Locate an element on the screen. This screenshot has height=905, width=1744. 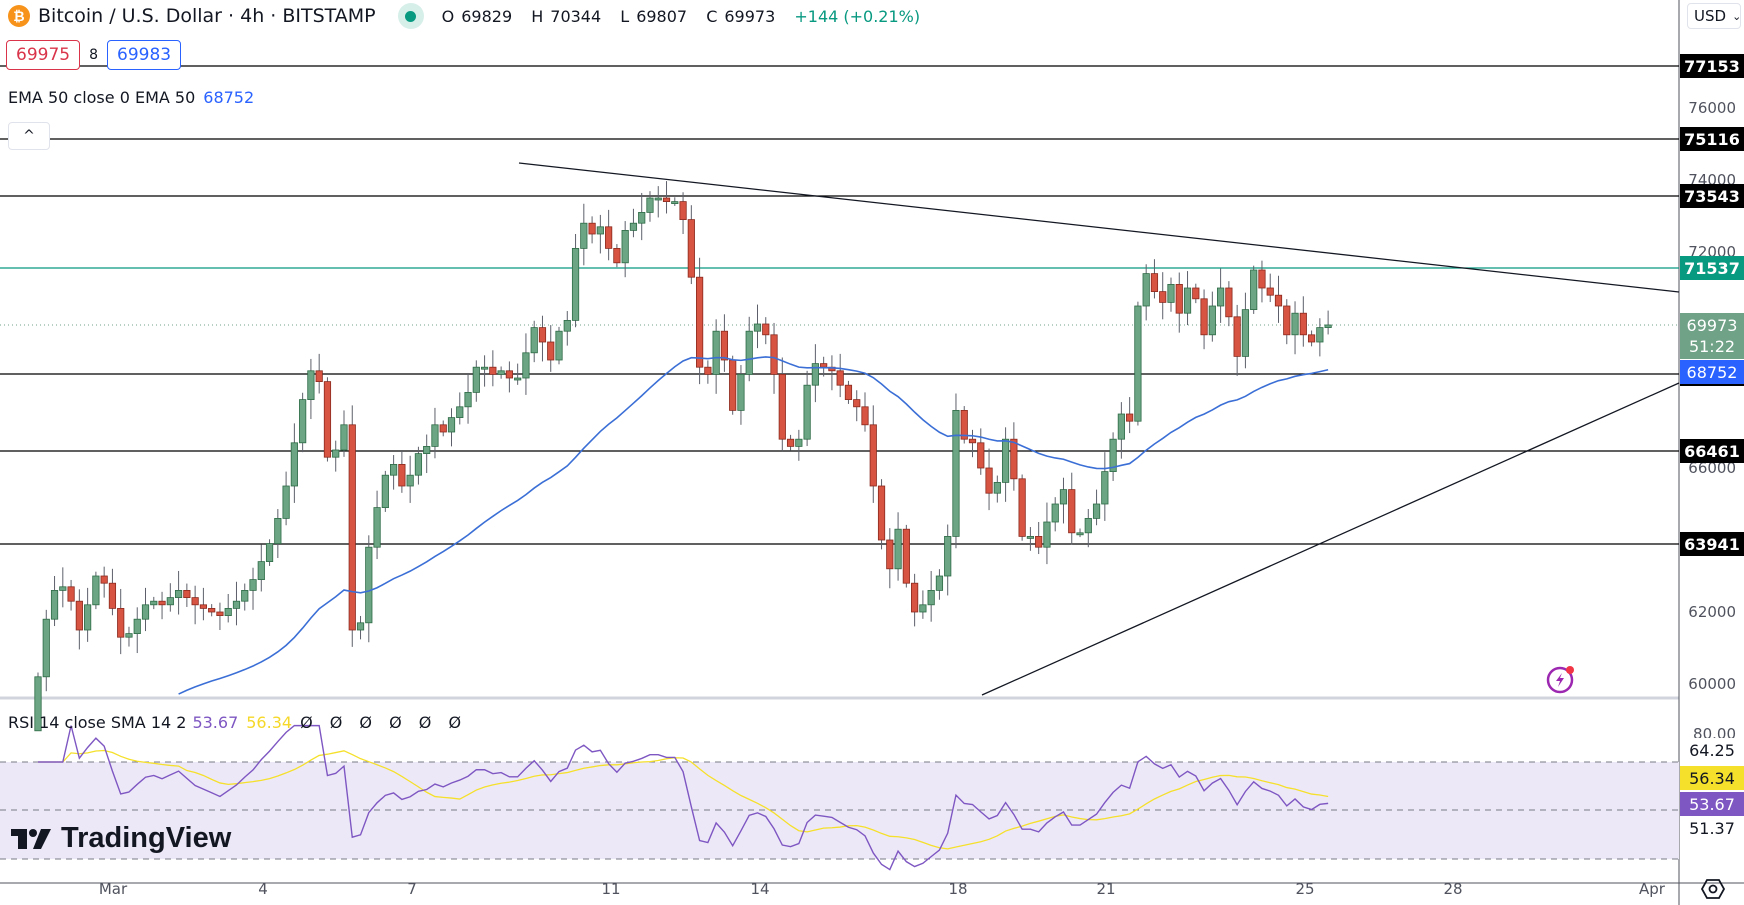
spread-value: 8 is located at coordinates (94, 55).